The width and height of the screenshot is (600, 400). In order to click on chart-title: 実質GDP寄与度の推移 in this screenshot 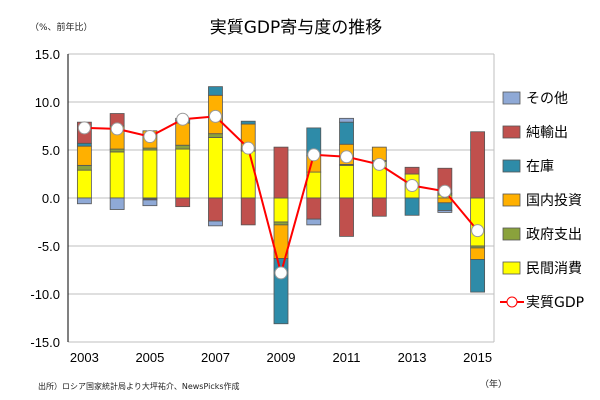, I will do `click(296, 28)`.